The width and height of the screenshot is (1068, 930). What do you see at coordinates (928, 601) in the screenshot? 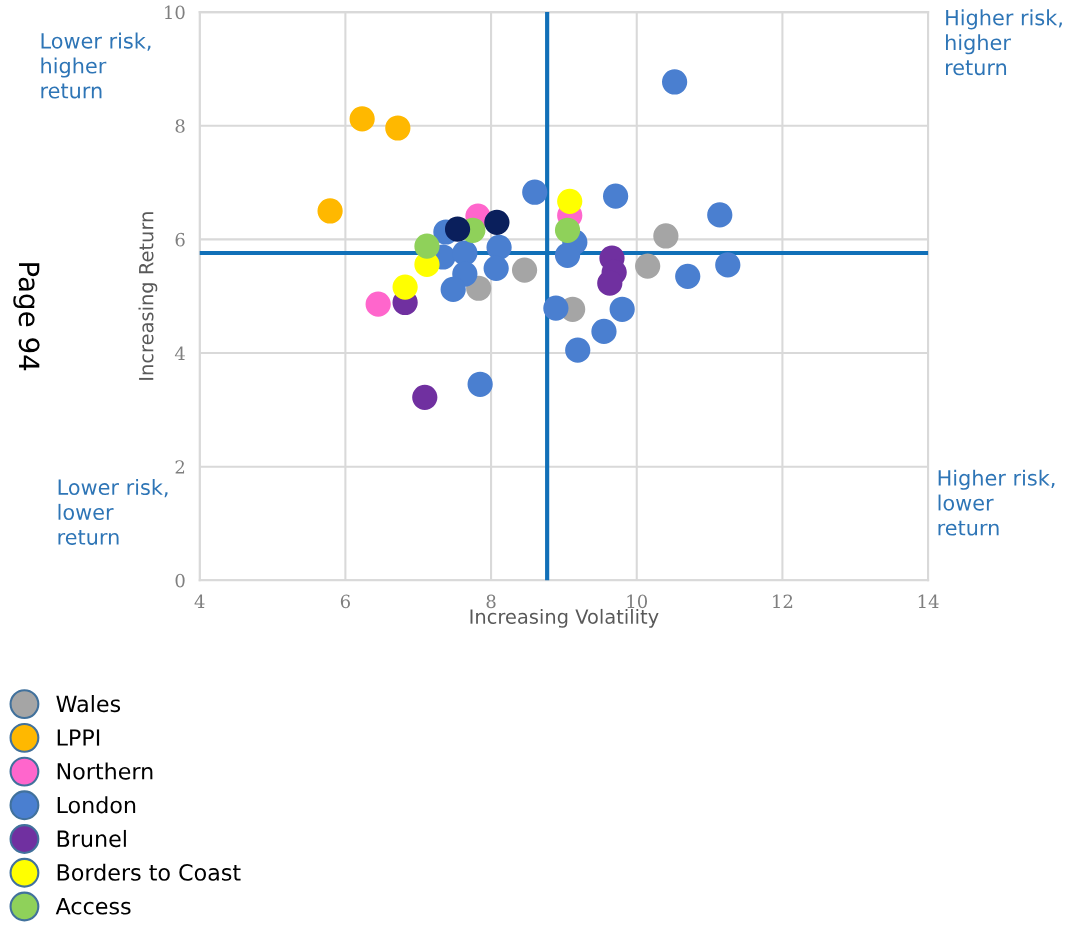
I see `x-tick-label: 14` at bounding box center [928, 601].